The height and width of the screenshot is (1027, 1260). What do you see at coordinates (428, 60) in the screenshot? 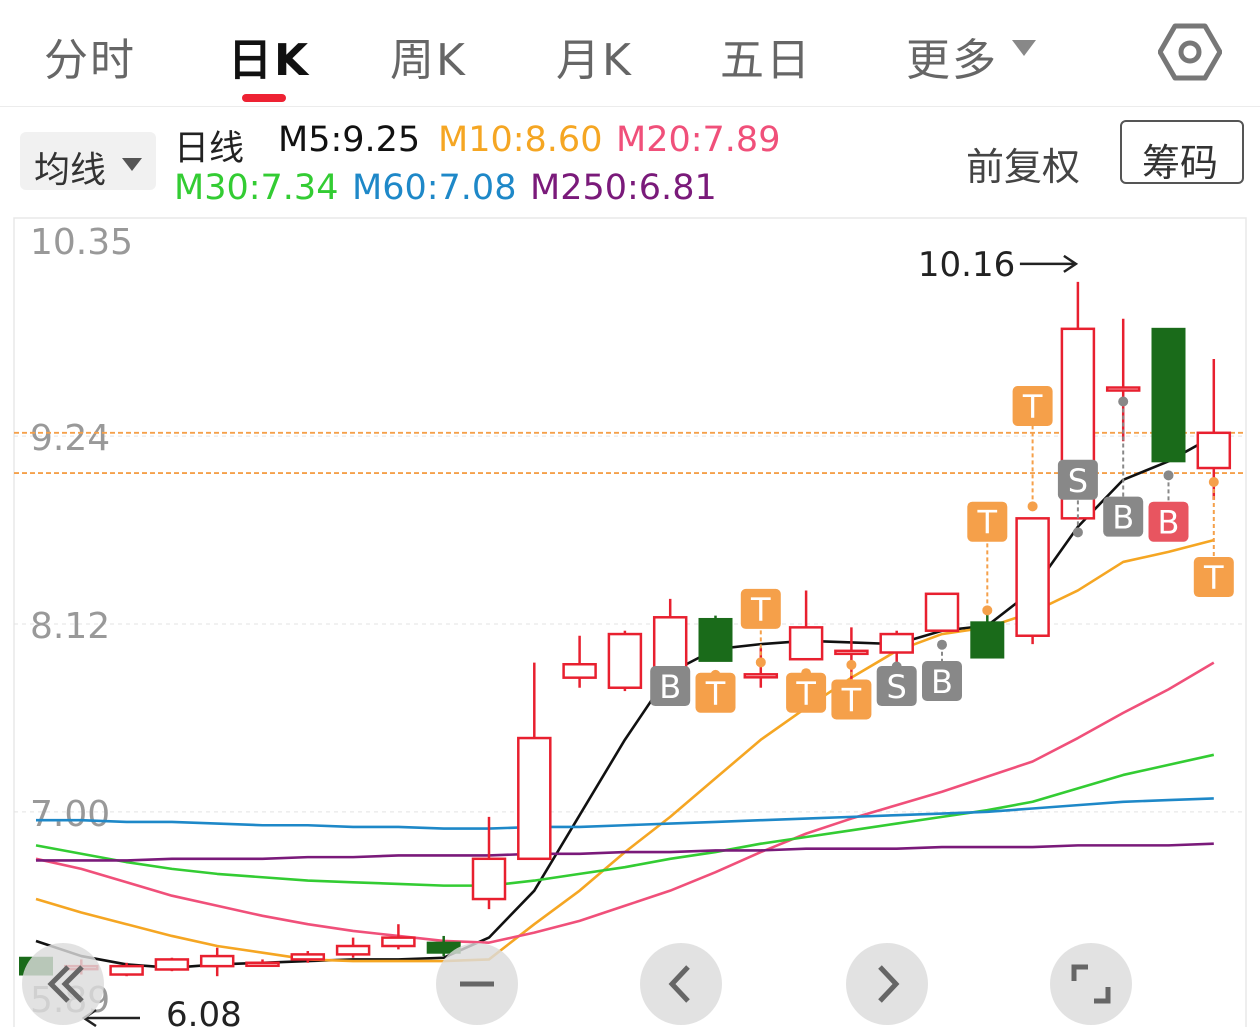
I see `tab-weekly-k: 周K` at bounding box center [428, 60].